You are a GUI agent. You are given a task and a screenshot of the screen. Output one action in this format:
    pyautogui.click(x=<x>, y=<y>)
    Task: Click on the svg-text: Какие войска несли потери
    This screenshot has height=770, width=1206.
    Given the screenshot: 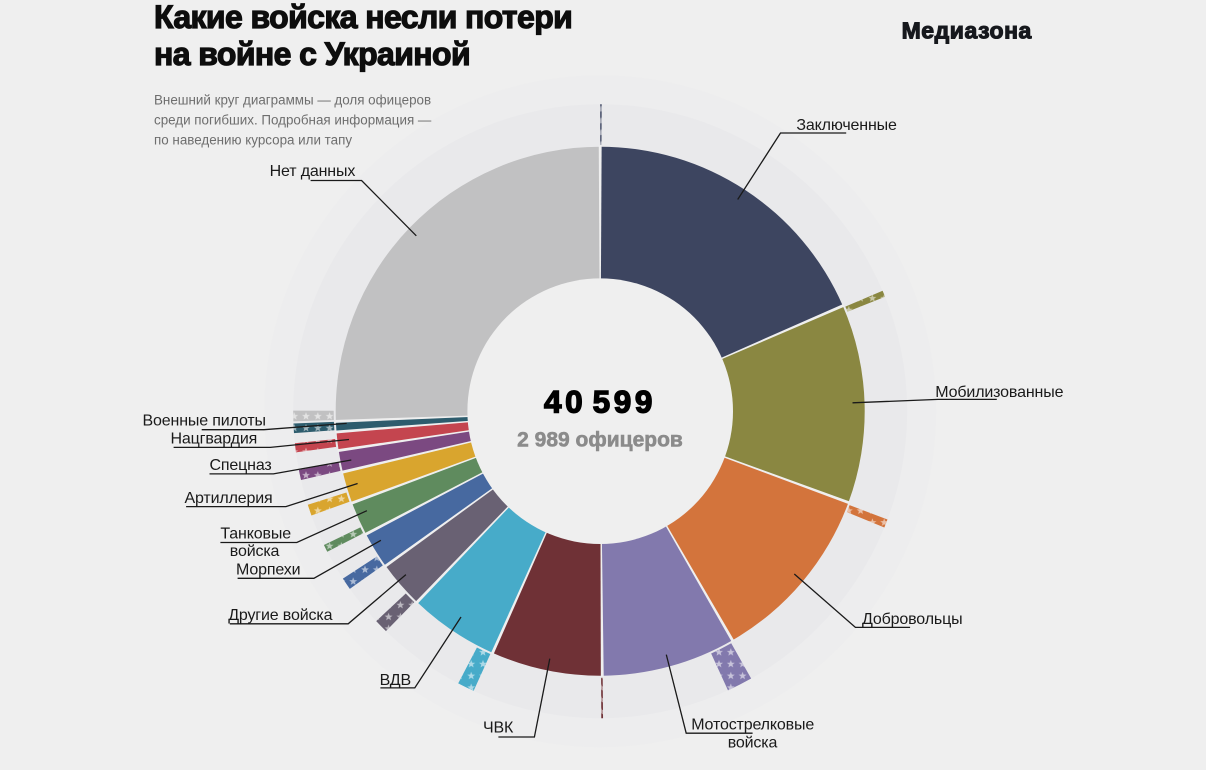 What is the action you would take?
    pyautogui.click(x=363, y=17)
    